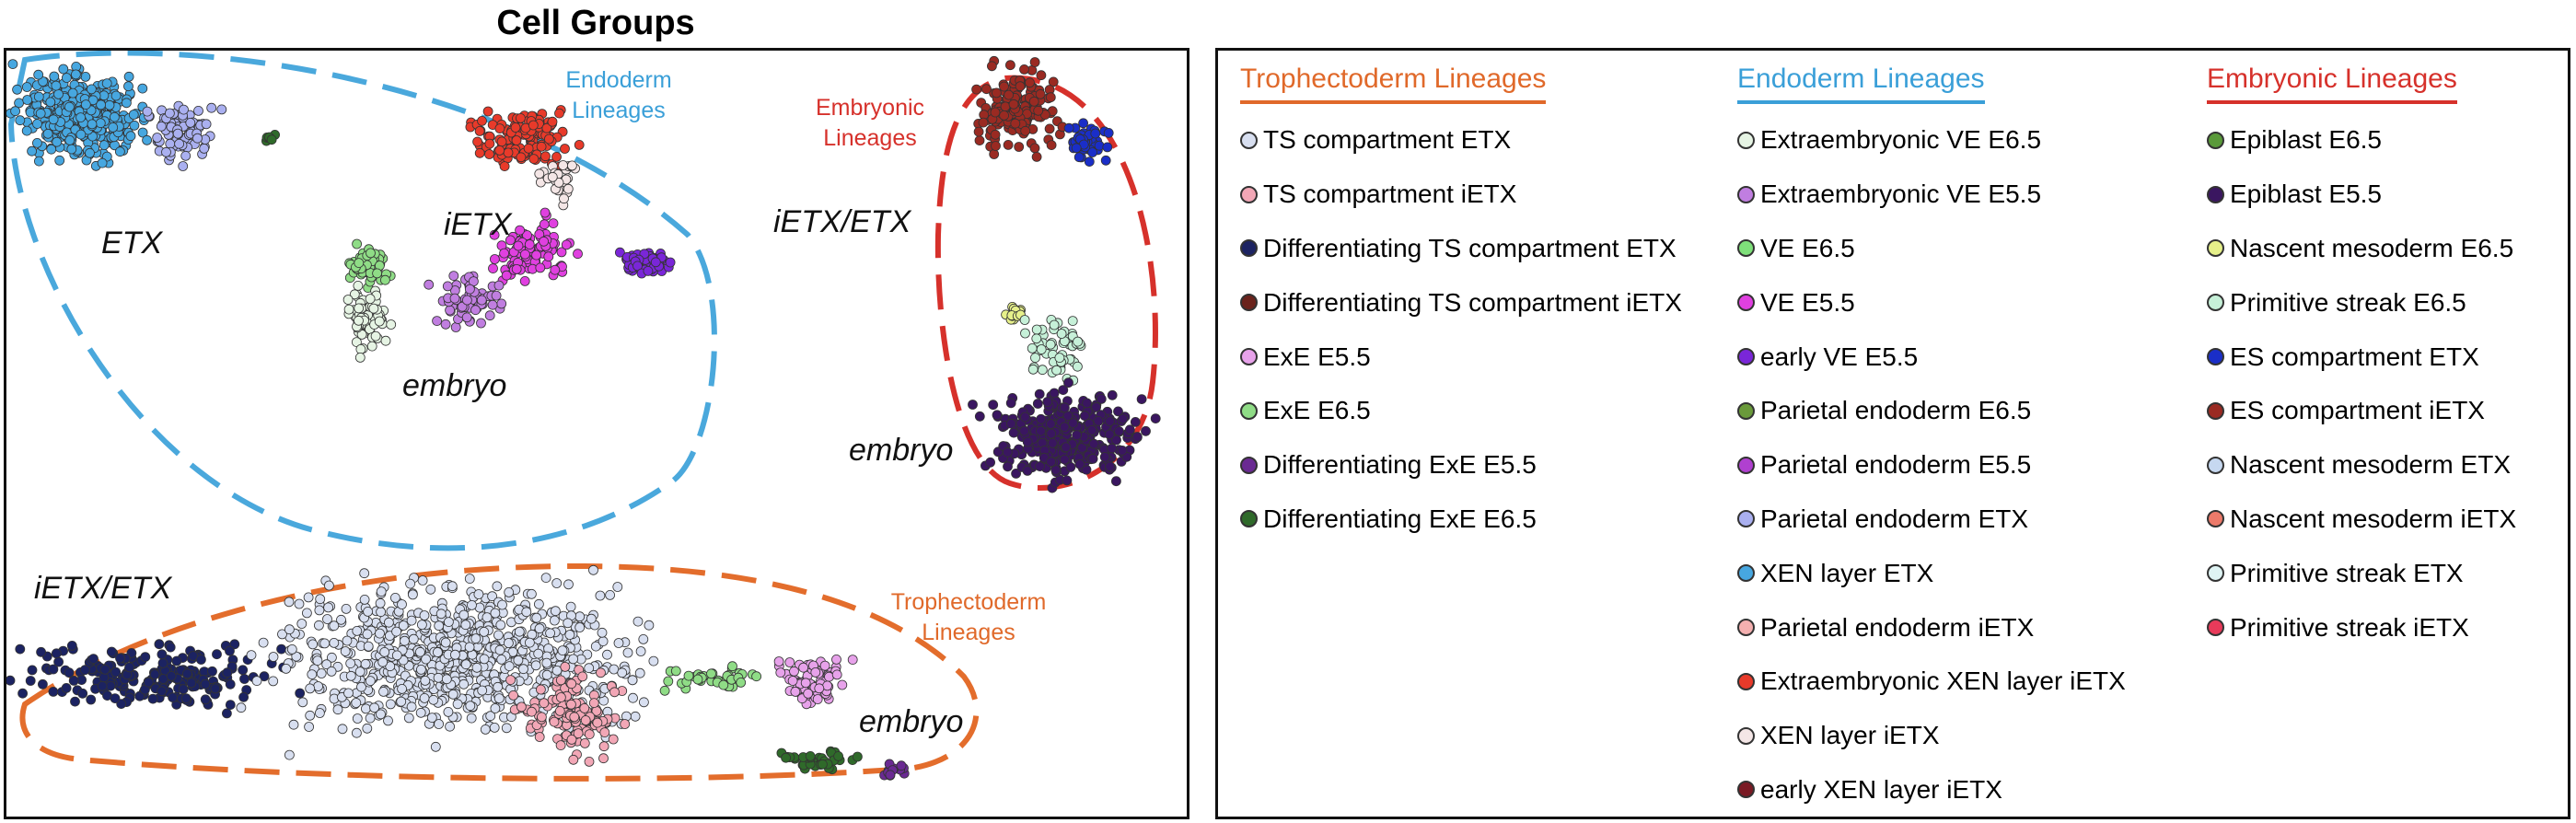 This screenshot has width=2576, height=823. Describe the element at coordinates (1393, 84) in the screenshot. I see `legend-heading-trophectoderm: Trophectoderm Lineages` at that location.